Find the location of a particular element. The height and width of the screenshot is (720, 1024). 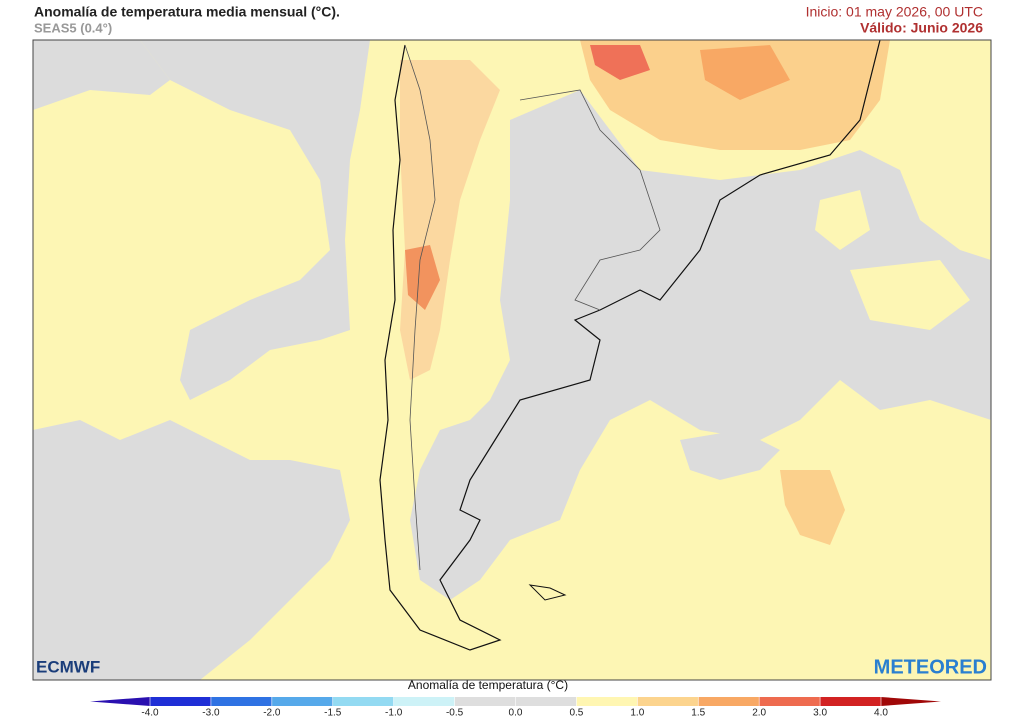

colorbar-title: Anomalía de temperatura (°C) is located at coordinates (488, 685).